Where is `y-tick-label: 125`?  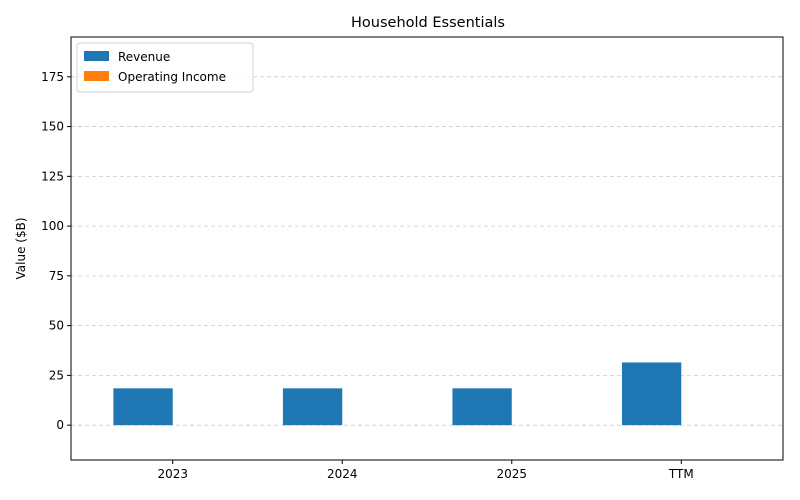 y-tick-label: 125 is located at coordinates (52, 176).